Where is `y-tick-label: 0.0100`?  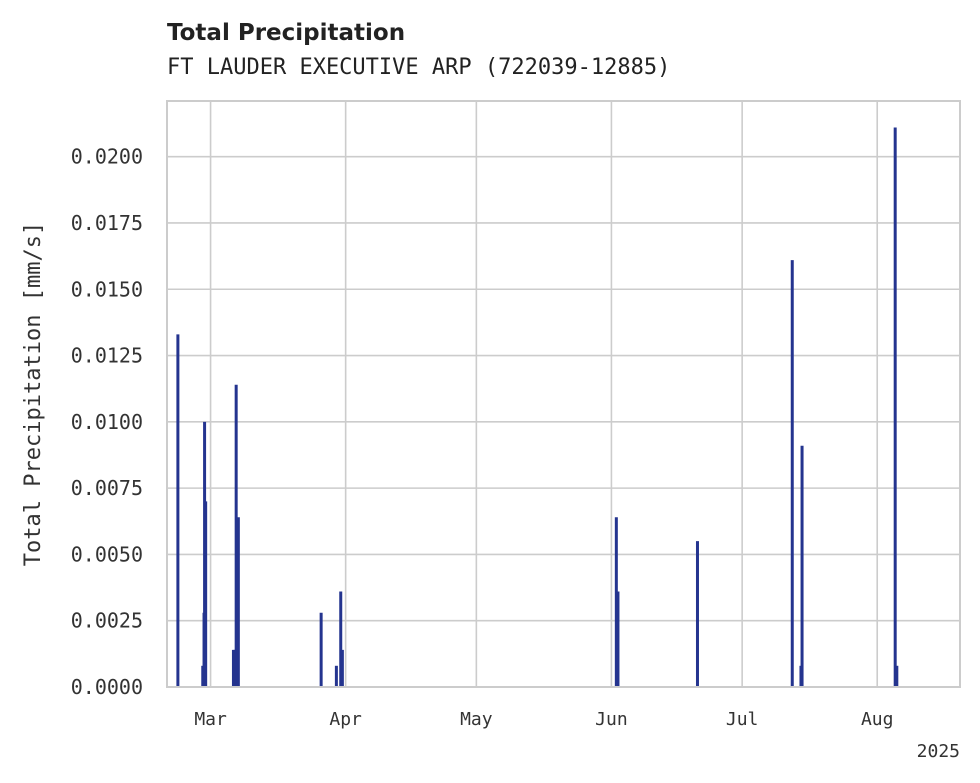
y-tick-label: 0.0100 is located at coordinates (107, 422).